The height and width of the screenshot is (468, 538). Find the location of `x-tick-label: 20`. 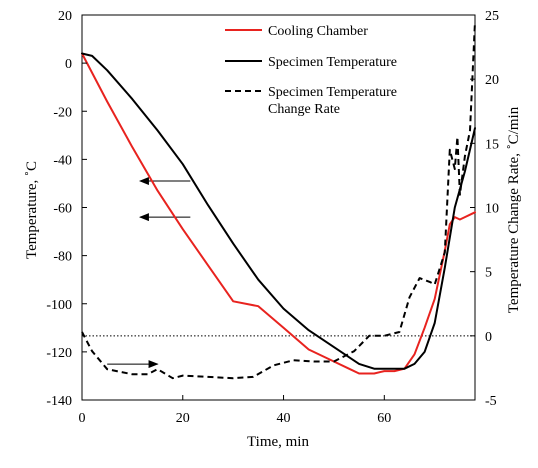

x-tick-label: 20 is located at coordinates (183, 418).